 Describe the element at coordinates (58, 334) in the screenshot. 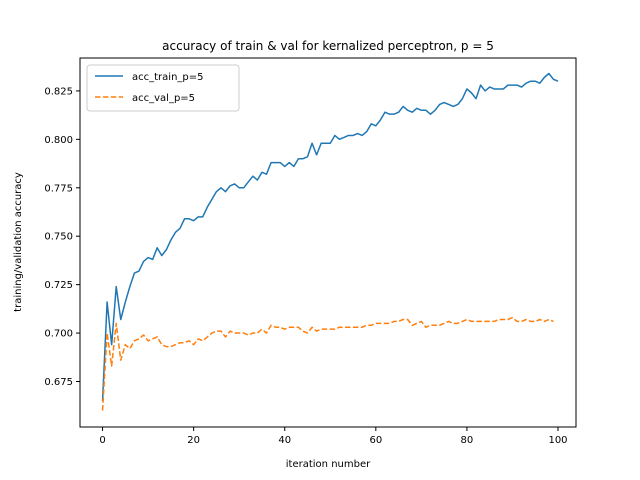

I see `y-tick-label: 0.700` at that location.